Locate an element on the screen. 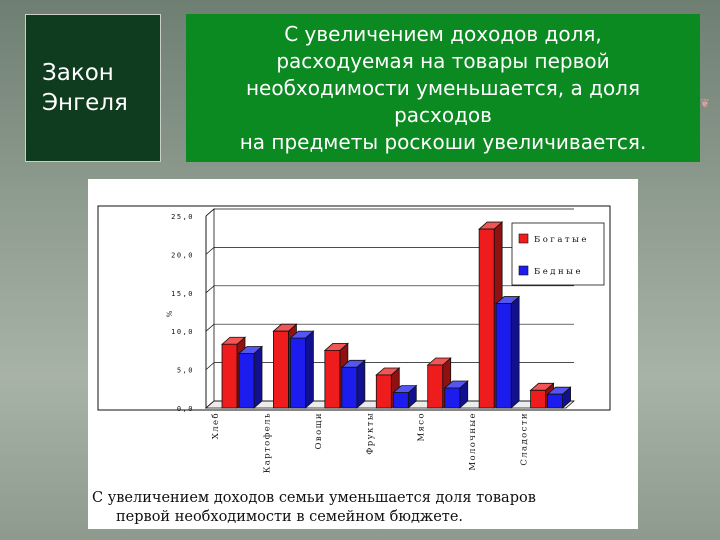 This screenshot has width=720, height=540. y-tick-label: 0,0 is located at coordinates (185, 409).